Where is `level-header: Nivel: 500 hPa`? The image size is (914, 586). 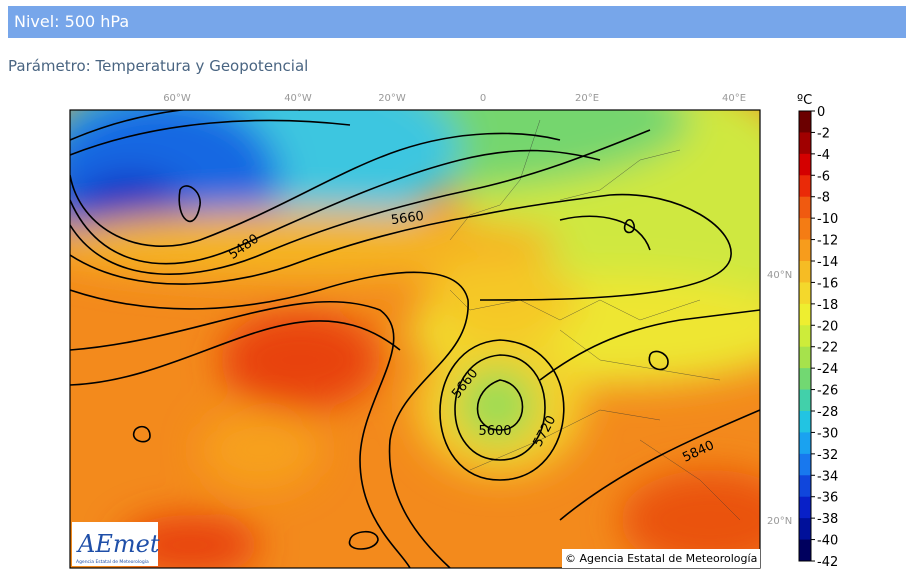 level-header: Nivel: 500 hPa is located at coordinates (457, 22).